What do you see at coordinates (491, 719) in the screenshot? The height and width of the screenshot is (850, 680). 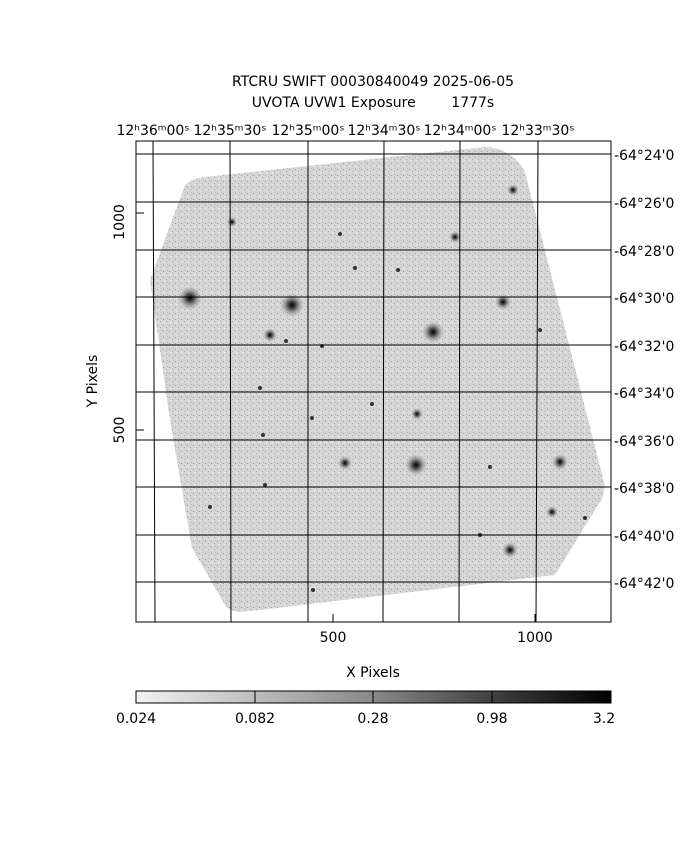 I see `colorbar-label: 0.98` at bounding box center [491, 719].